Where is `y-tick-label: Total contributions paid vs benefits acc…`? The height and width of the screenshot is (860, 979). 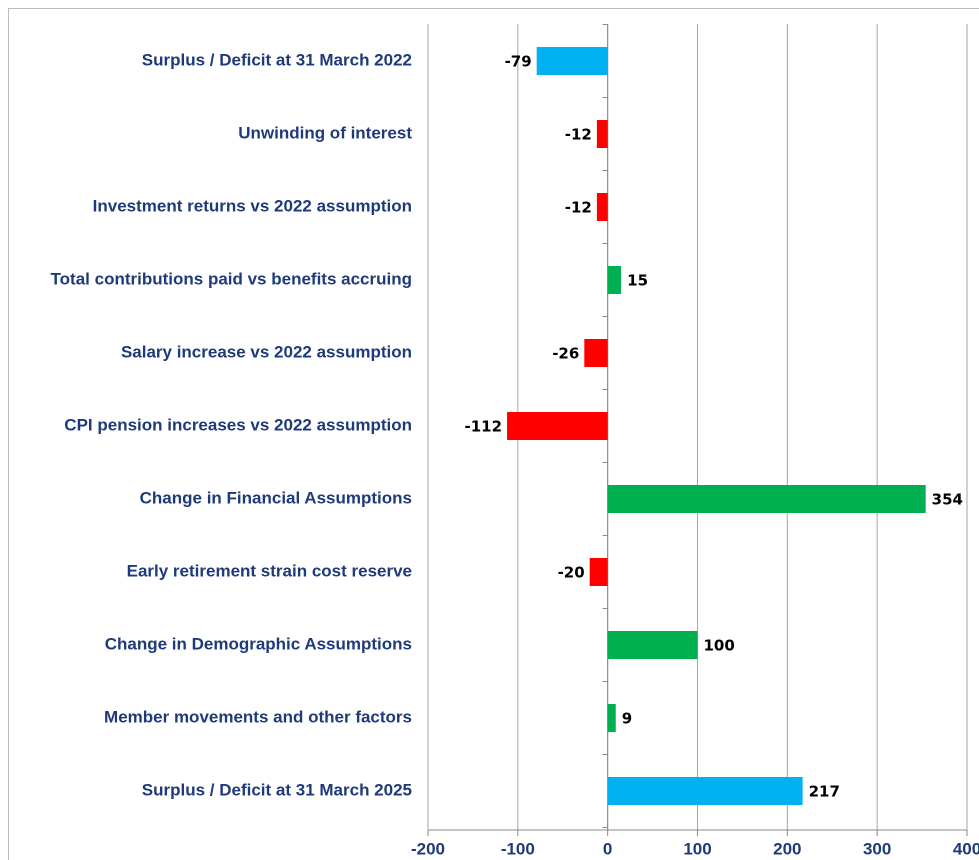 y-tick-label: Total contributions paid vs benefits acc… is located at coordinates (231, 278).